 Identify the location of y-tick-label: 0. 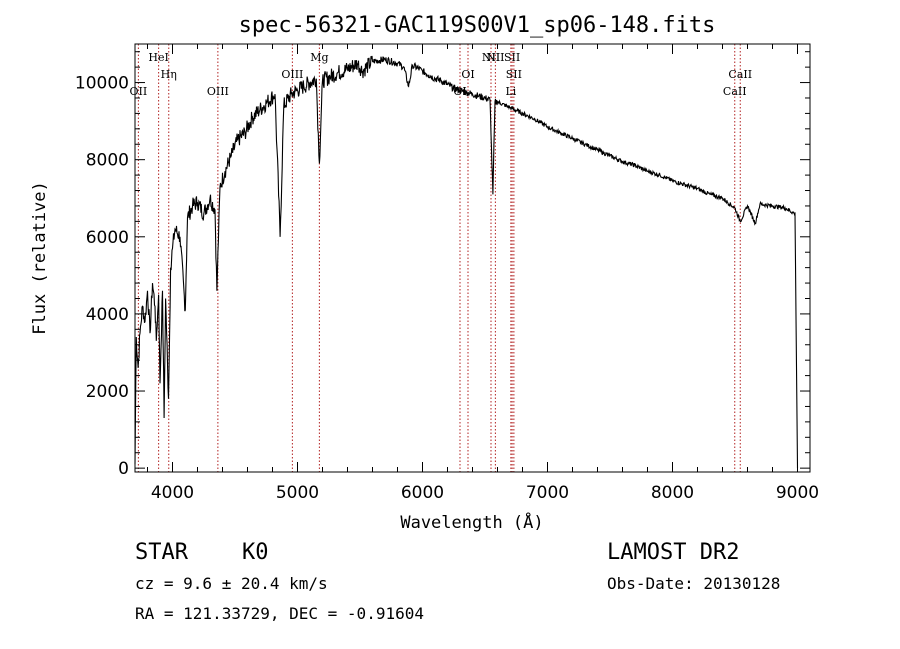
(123, 469).